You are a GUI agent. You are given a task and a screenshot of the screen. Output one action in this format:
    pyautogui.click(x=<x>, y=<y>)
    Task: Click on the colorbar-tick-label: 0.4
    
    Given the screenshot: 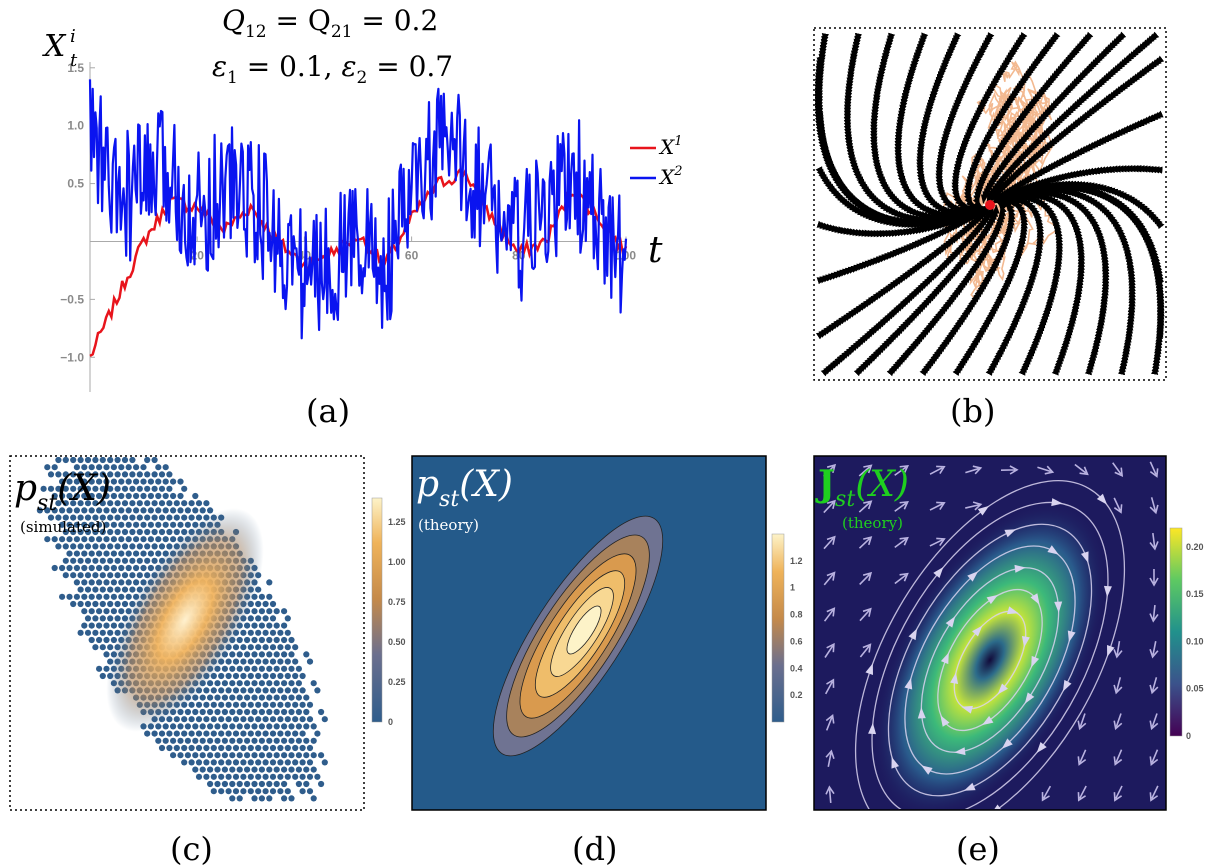 What is the action you would take?
    pyautogui.click(x=796, y=668)
    